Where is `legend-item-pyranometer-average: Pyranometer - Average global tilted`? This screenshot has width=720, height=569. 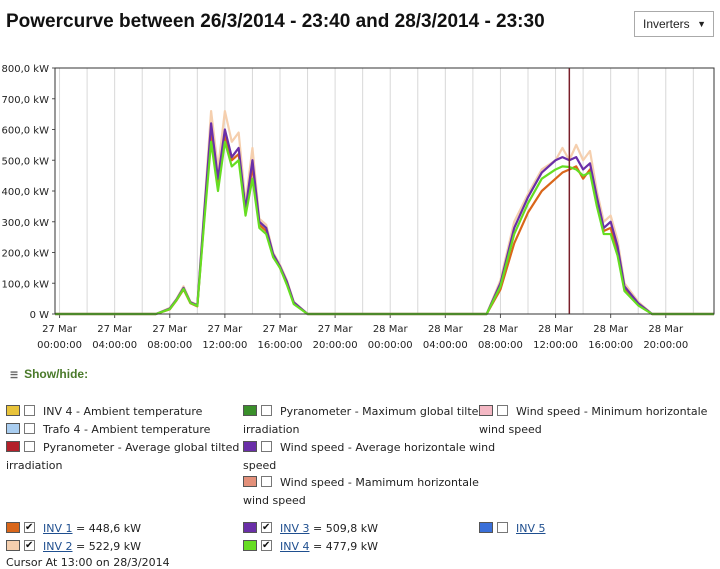
legend-item-pyranometer-average: Pyranometer - Average global tilted is located at coordinates (122, 448).